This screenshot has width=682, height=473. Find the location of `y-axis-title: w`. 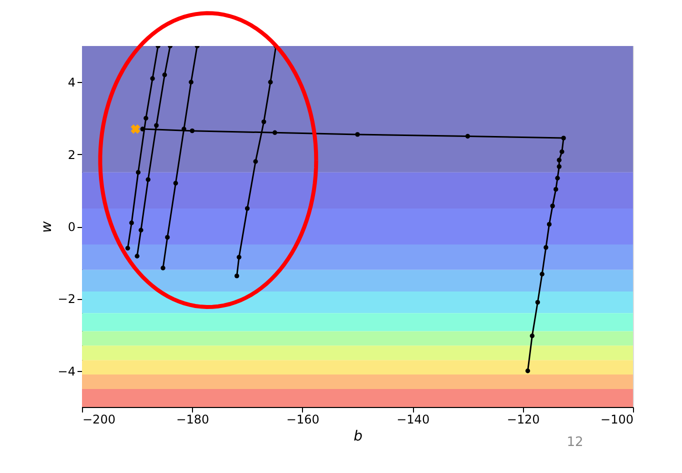

y-axis-title: w is located at coordinates (46, 226).